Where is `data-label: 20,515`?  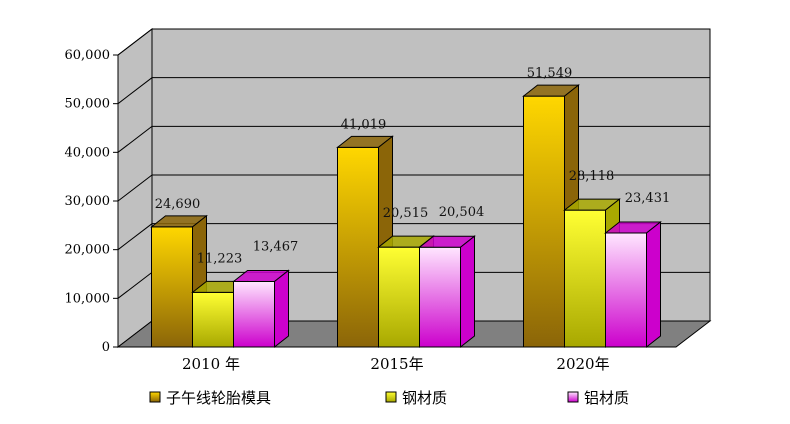 data-label: 20,515 is located at coordinates (406, 213).